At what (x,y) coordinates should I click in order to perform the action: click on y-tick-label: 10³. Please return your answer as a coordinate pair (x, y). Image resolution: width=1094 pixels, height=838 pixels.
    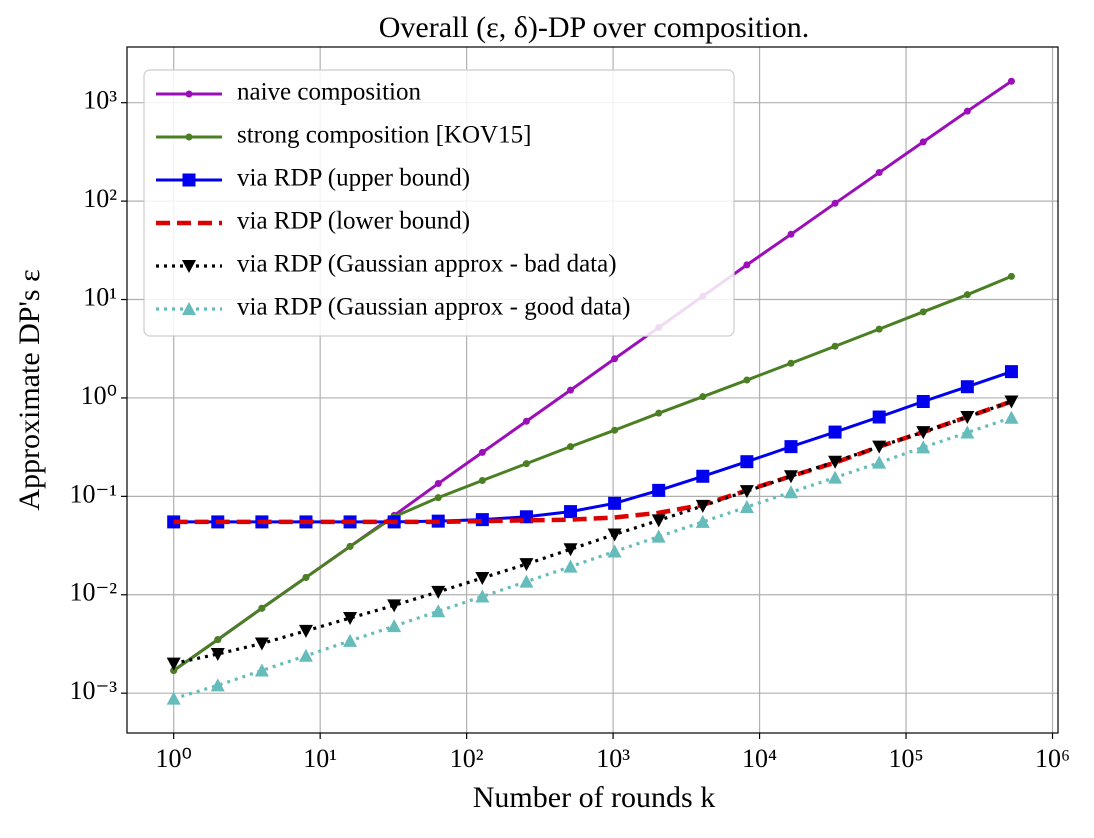
    Looking at the image, I should click on (100, 100).